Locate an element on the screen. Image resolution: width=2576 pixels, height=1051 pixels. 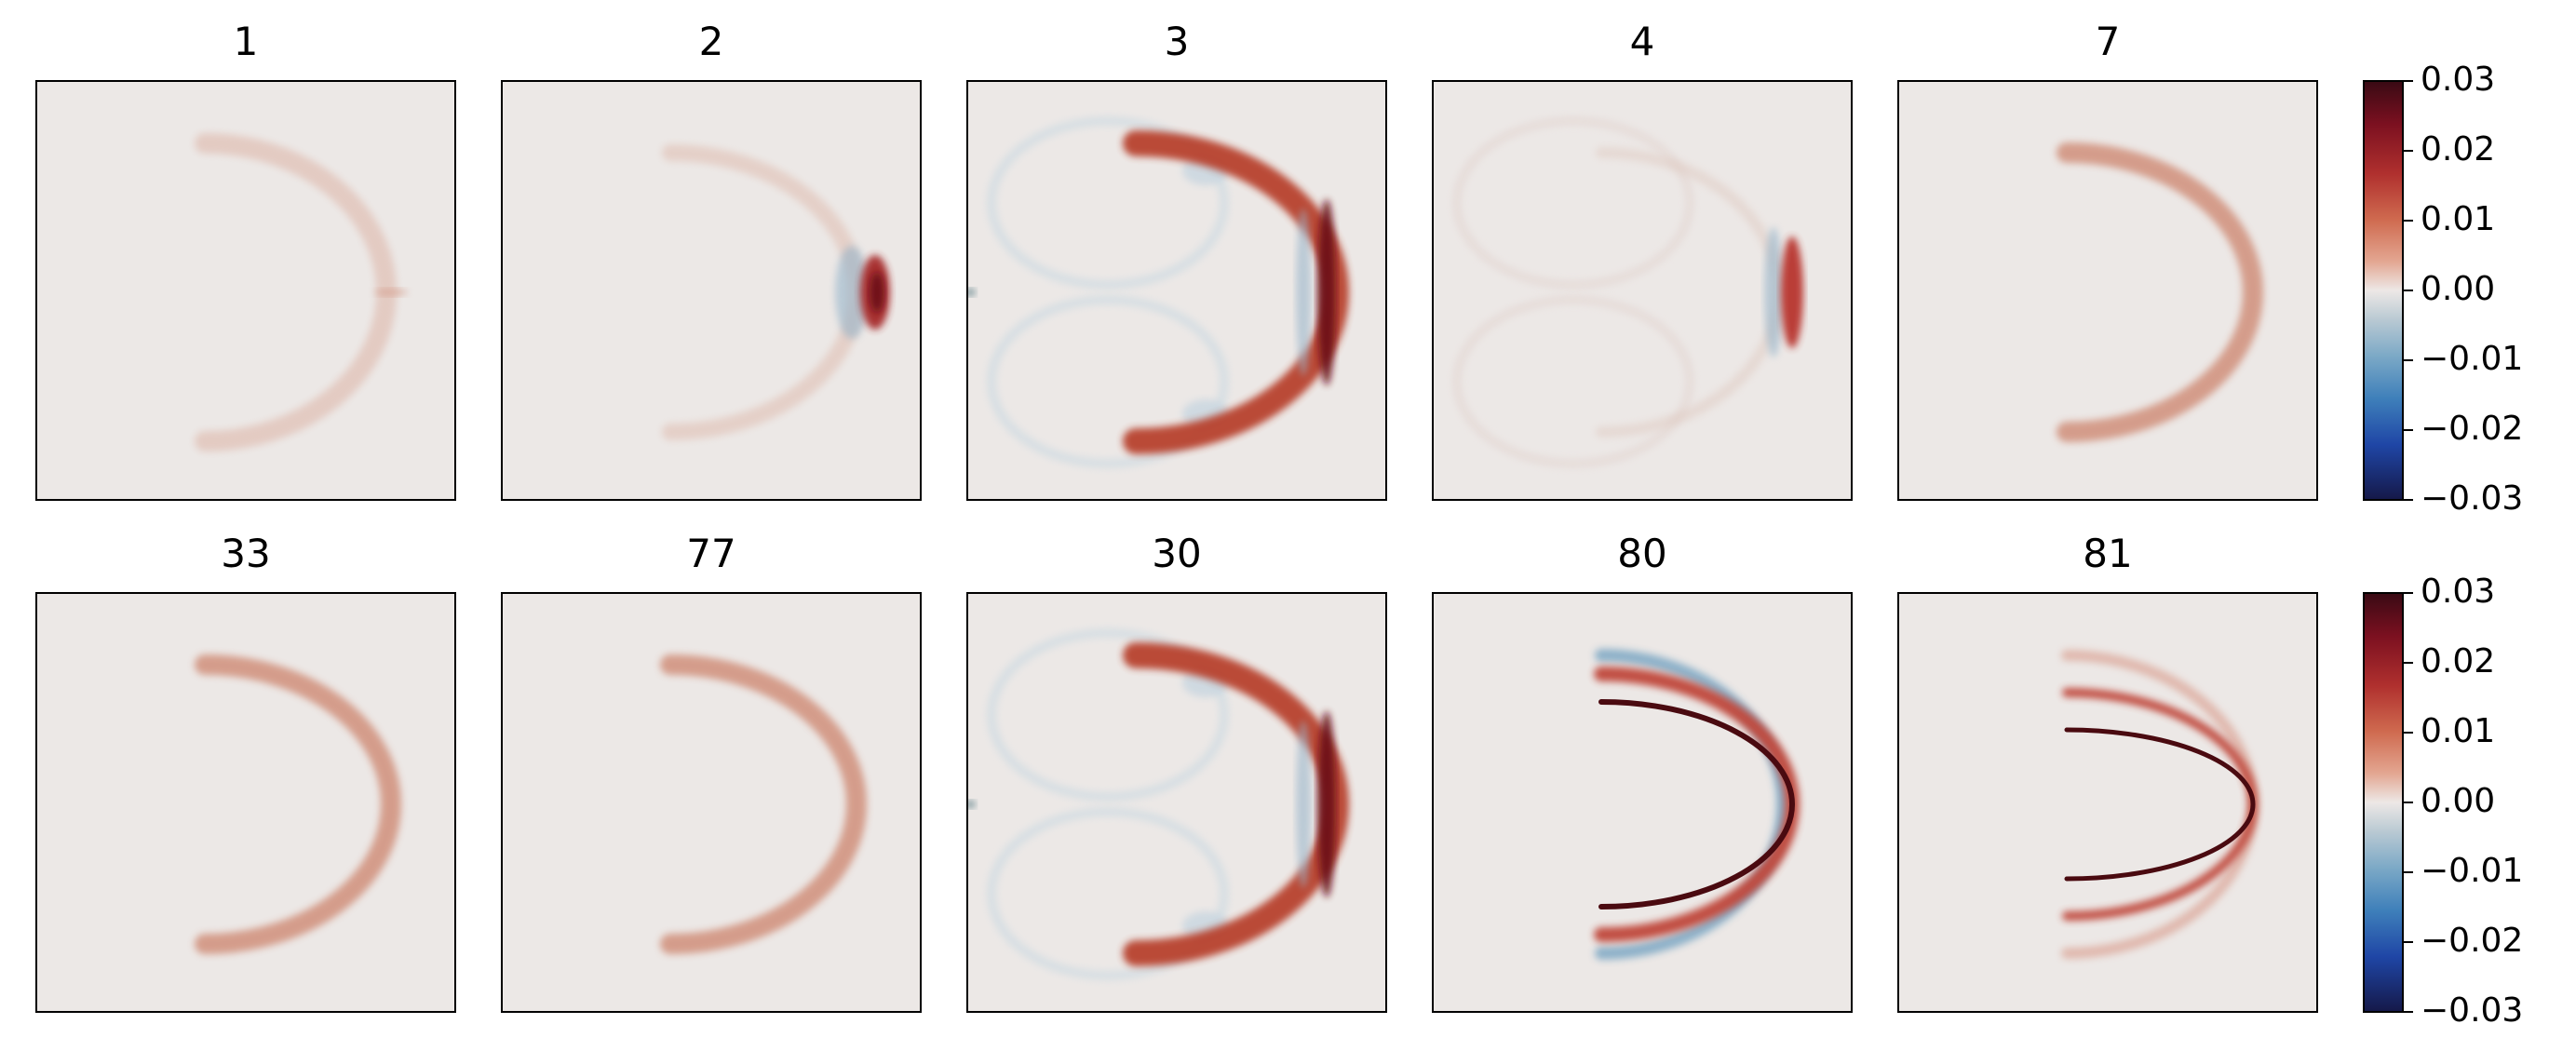
panel-title: 1 is located at coordinates (246, 42).